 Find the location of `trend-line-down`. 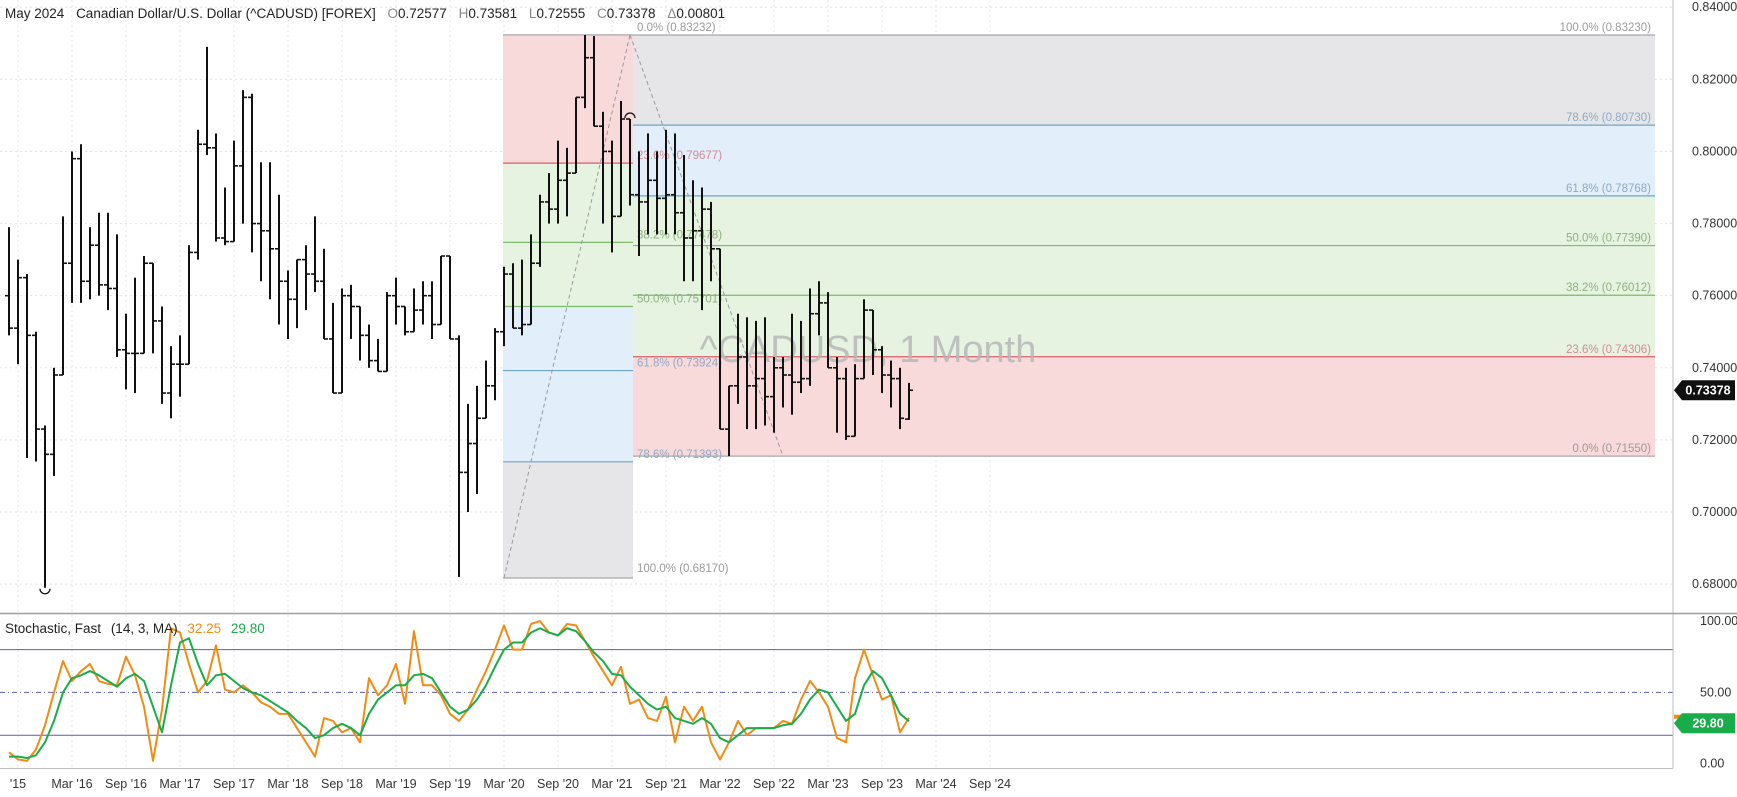

trend-line-down is located at coordinates (706, 245).